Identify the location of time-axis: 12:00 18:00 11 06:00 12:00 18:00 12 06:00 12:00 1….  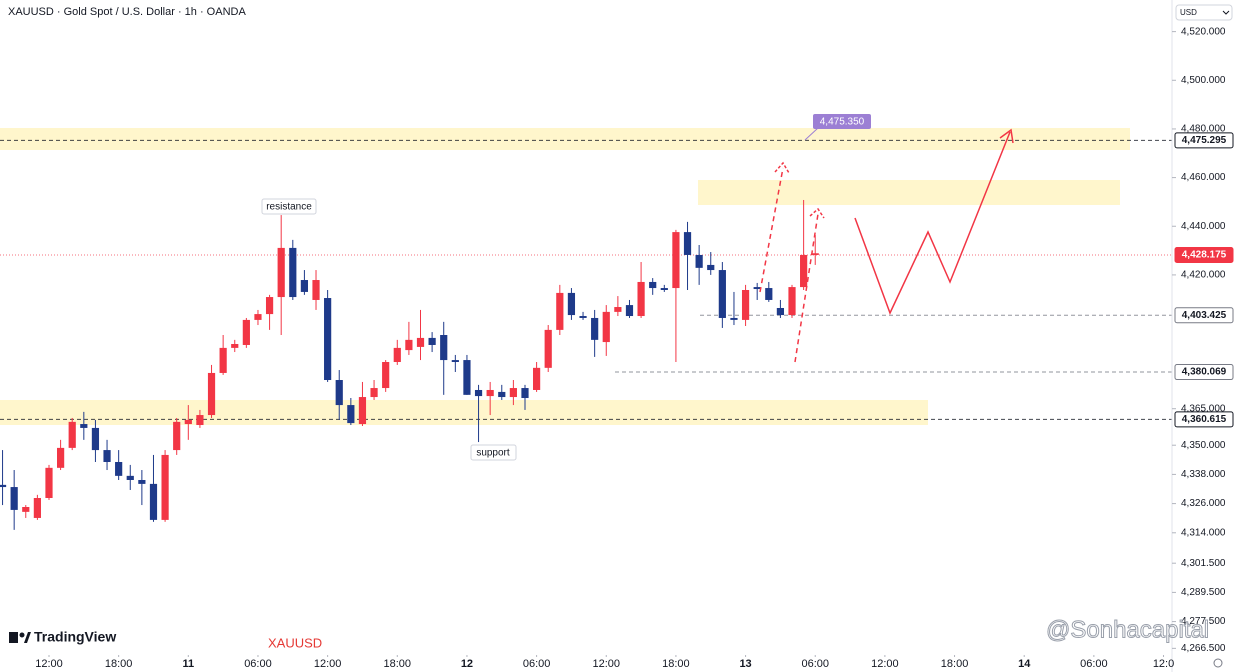
(604, 662).